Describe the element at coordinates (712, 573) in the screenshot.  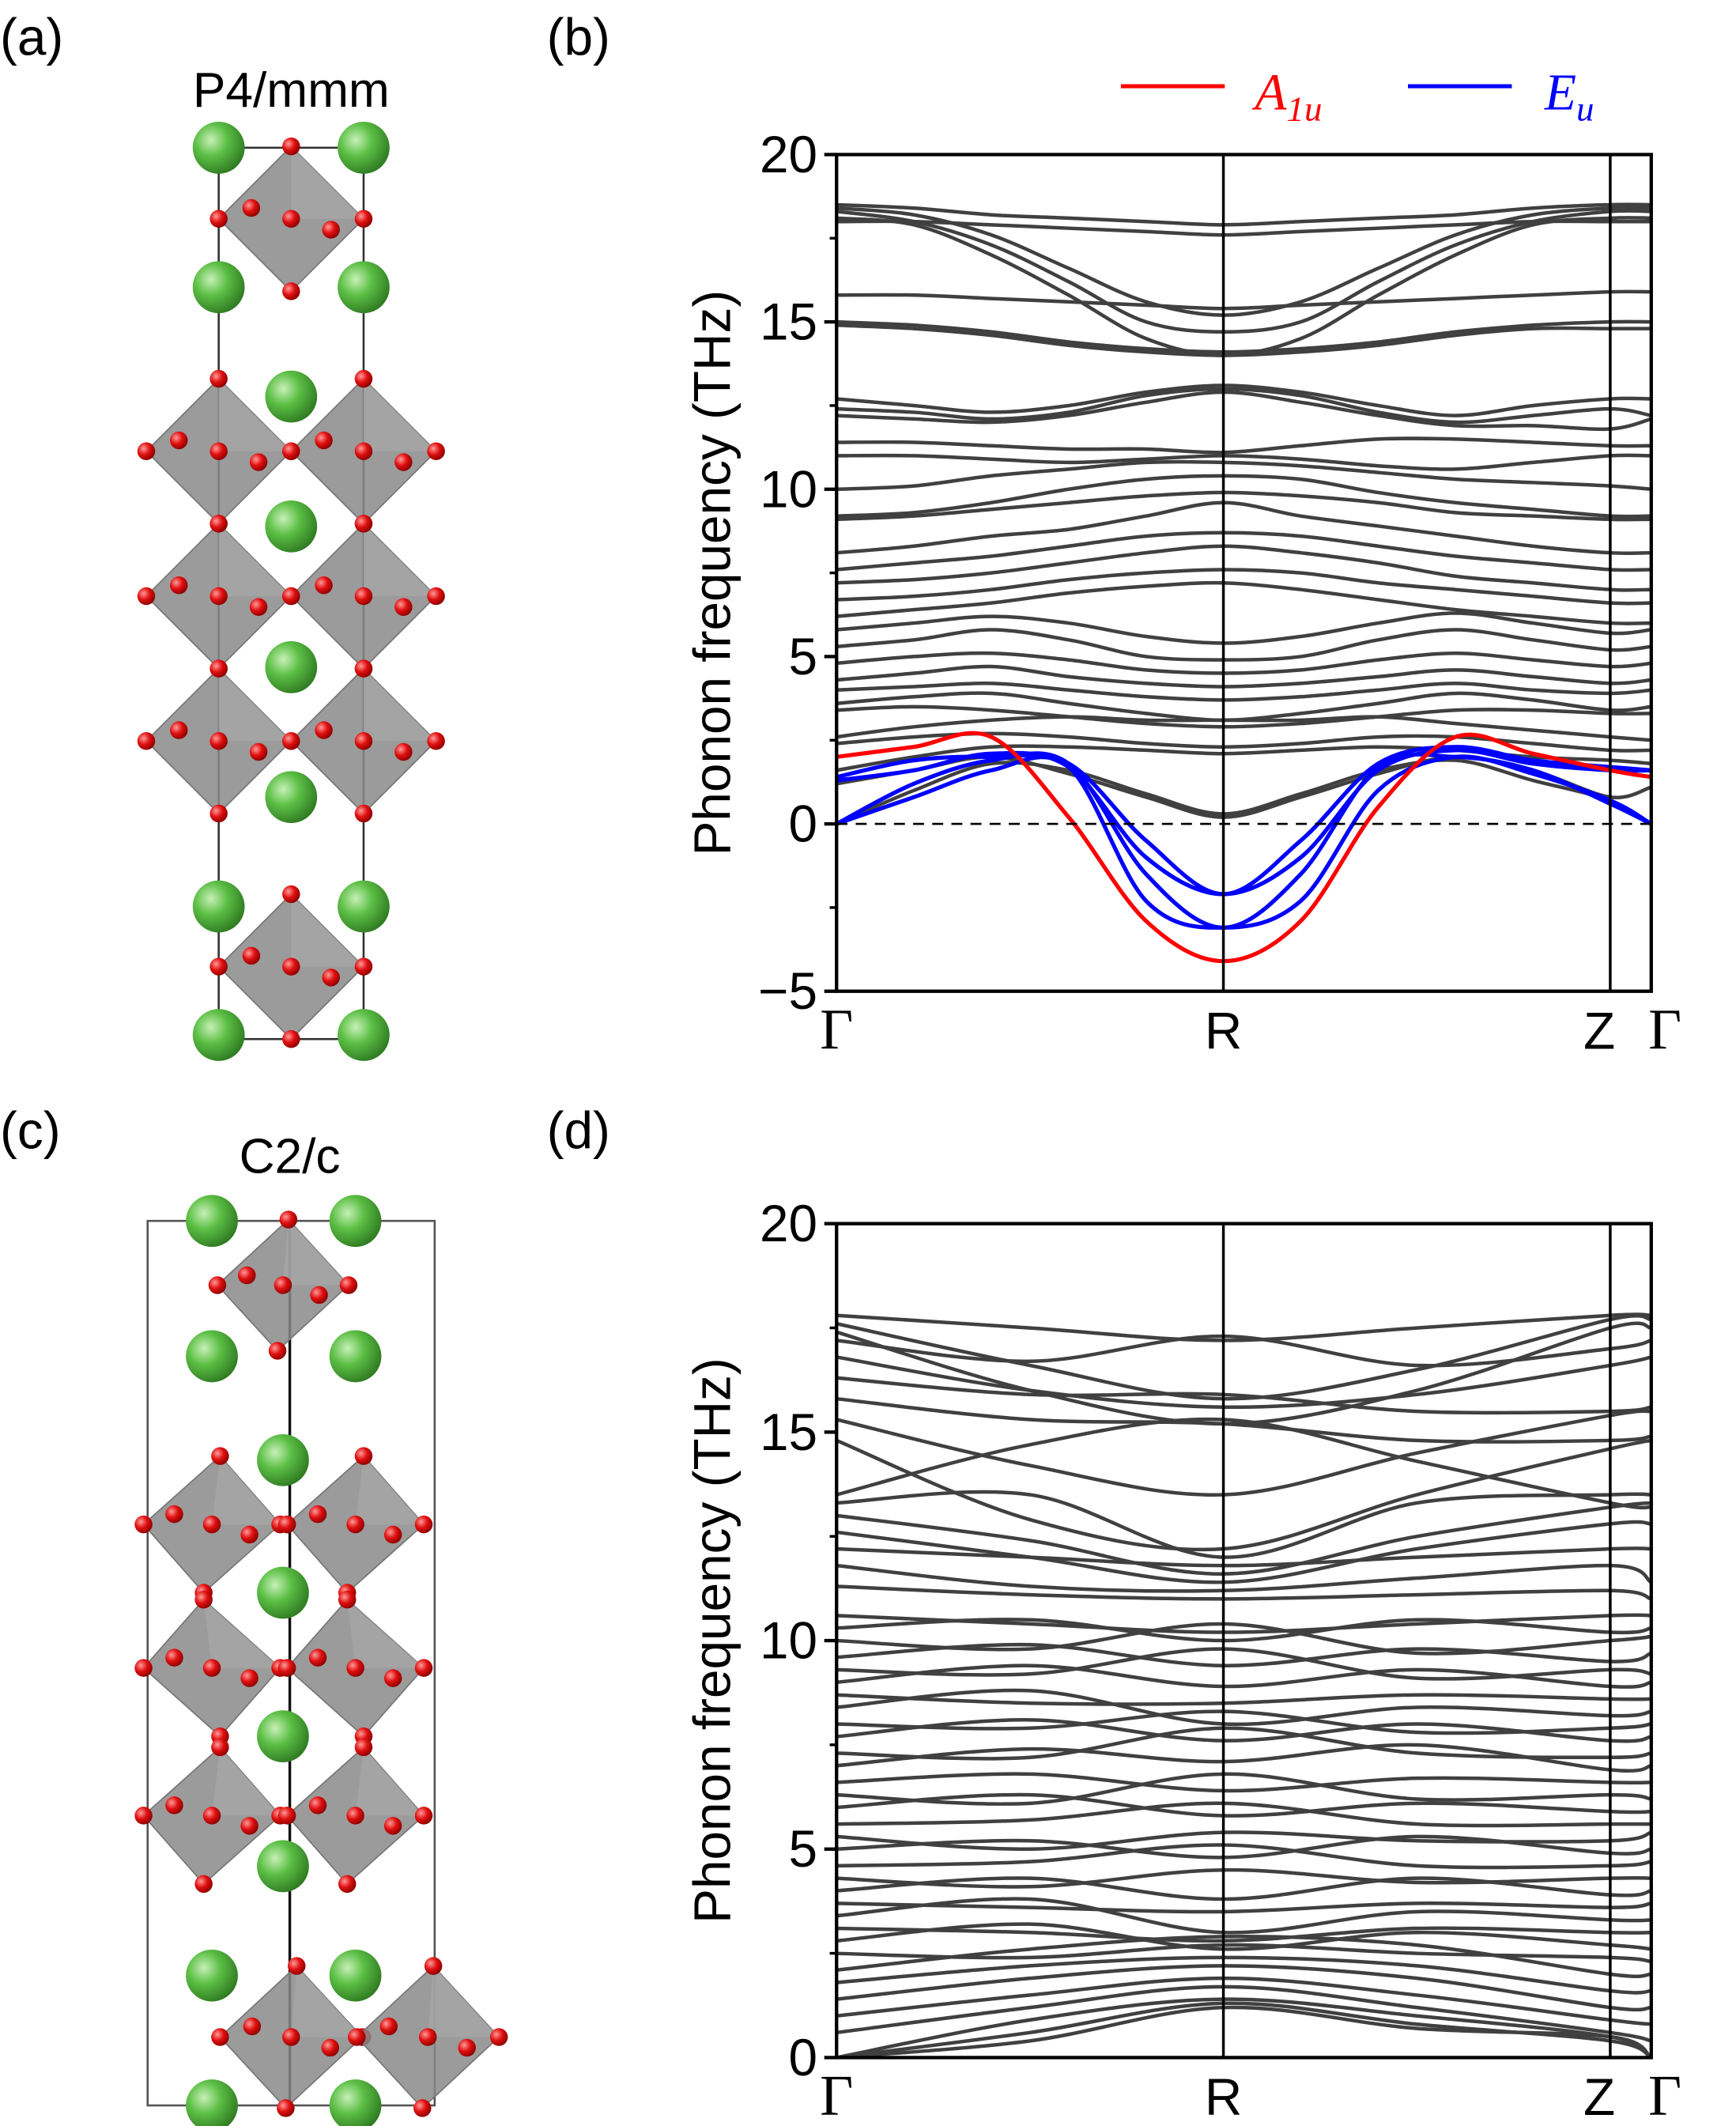
I see `y-axis-label: Phonon frequency (THz)` at that location.